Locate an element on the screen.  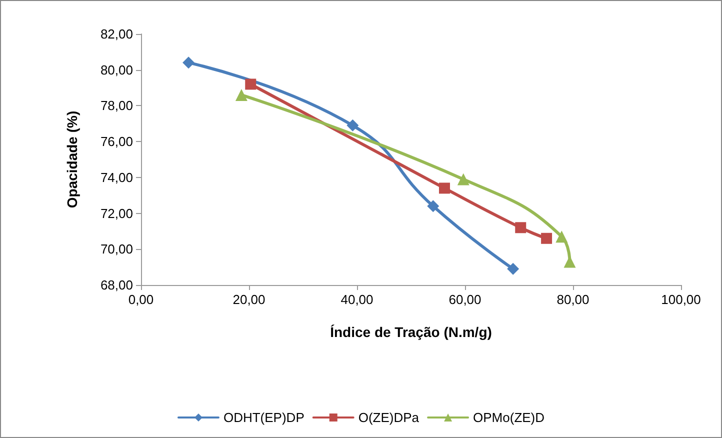
legend-label: O(ZE)DPa is located at coordinates (389, 417).